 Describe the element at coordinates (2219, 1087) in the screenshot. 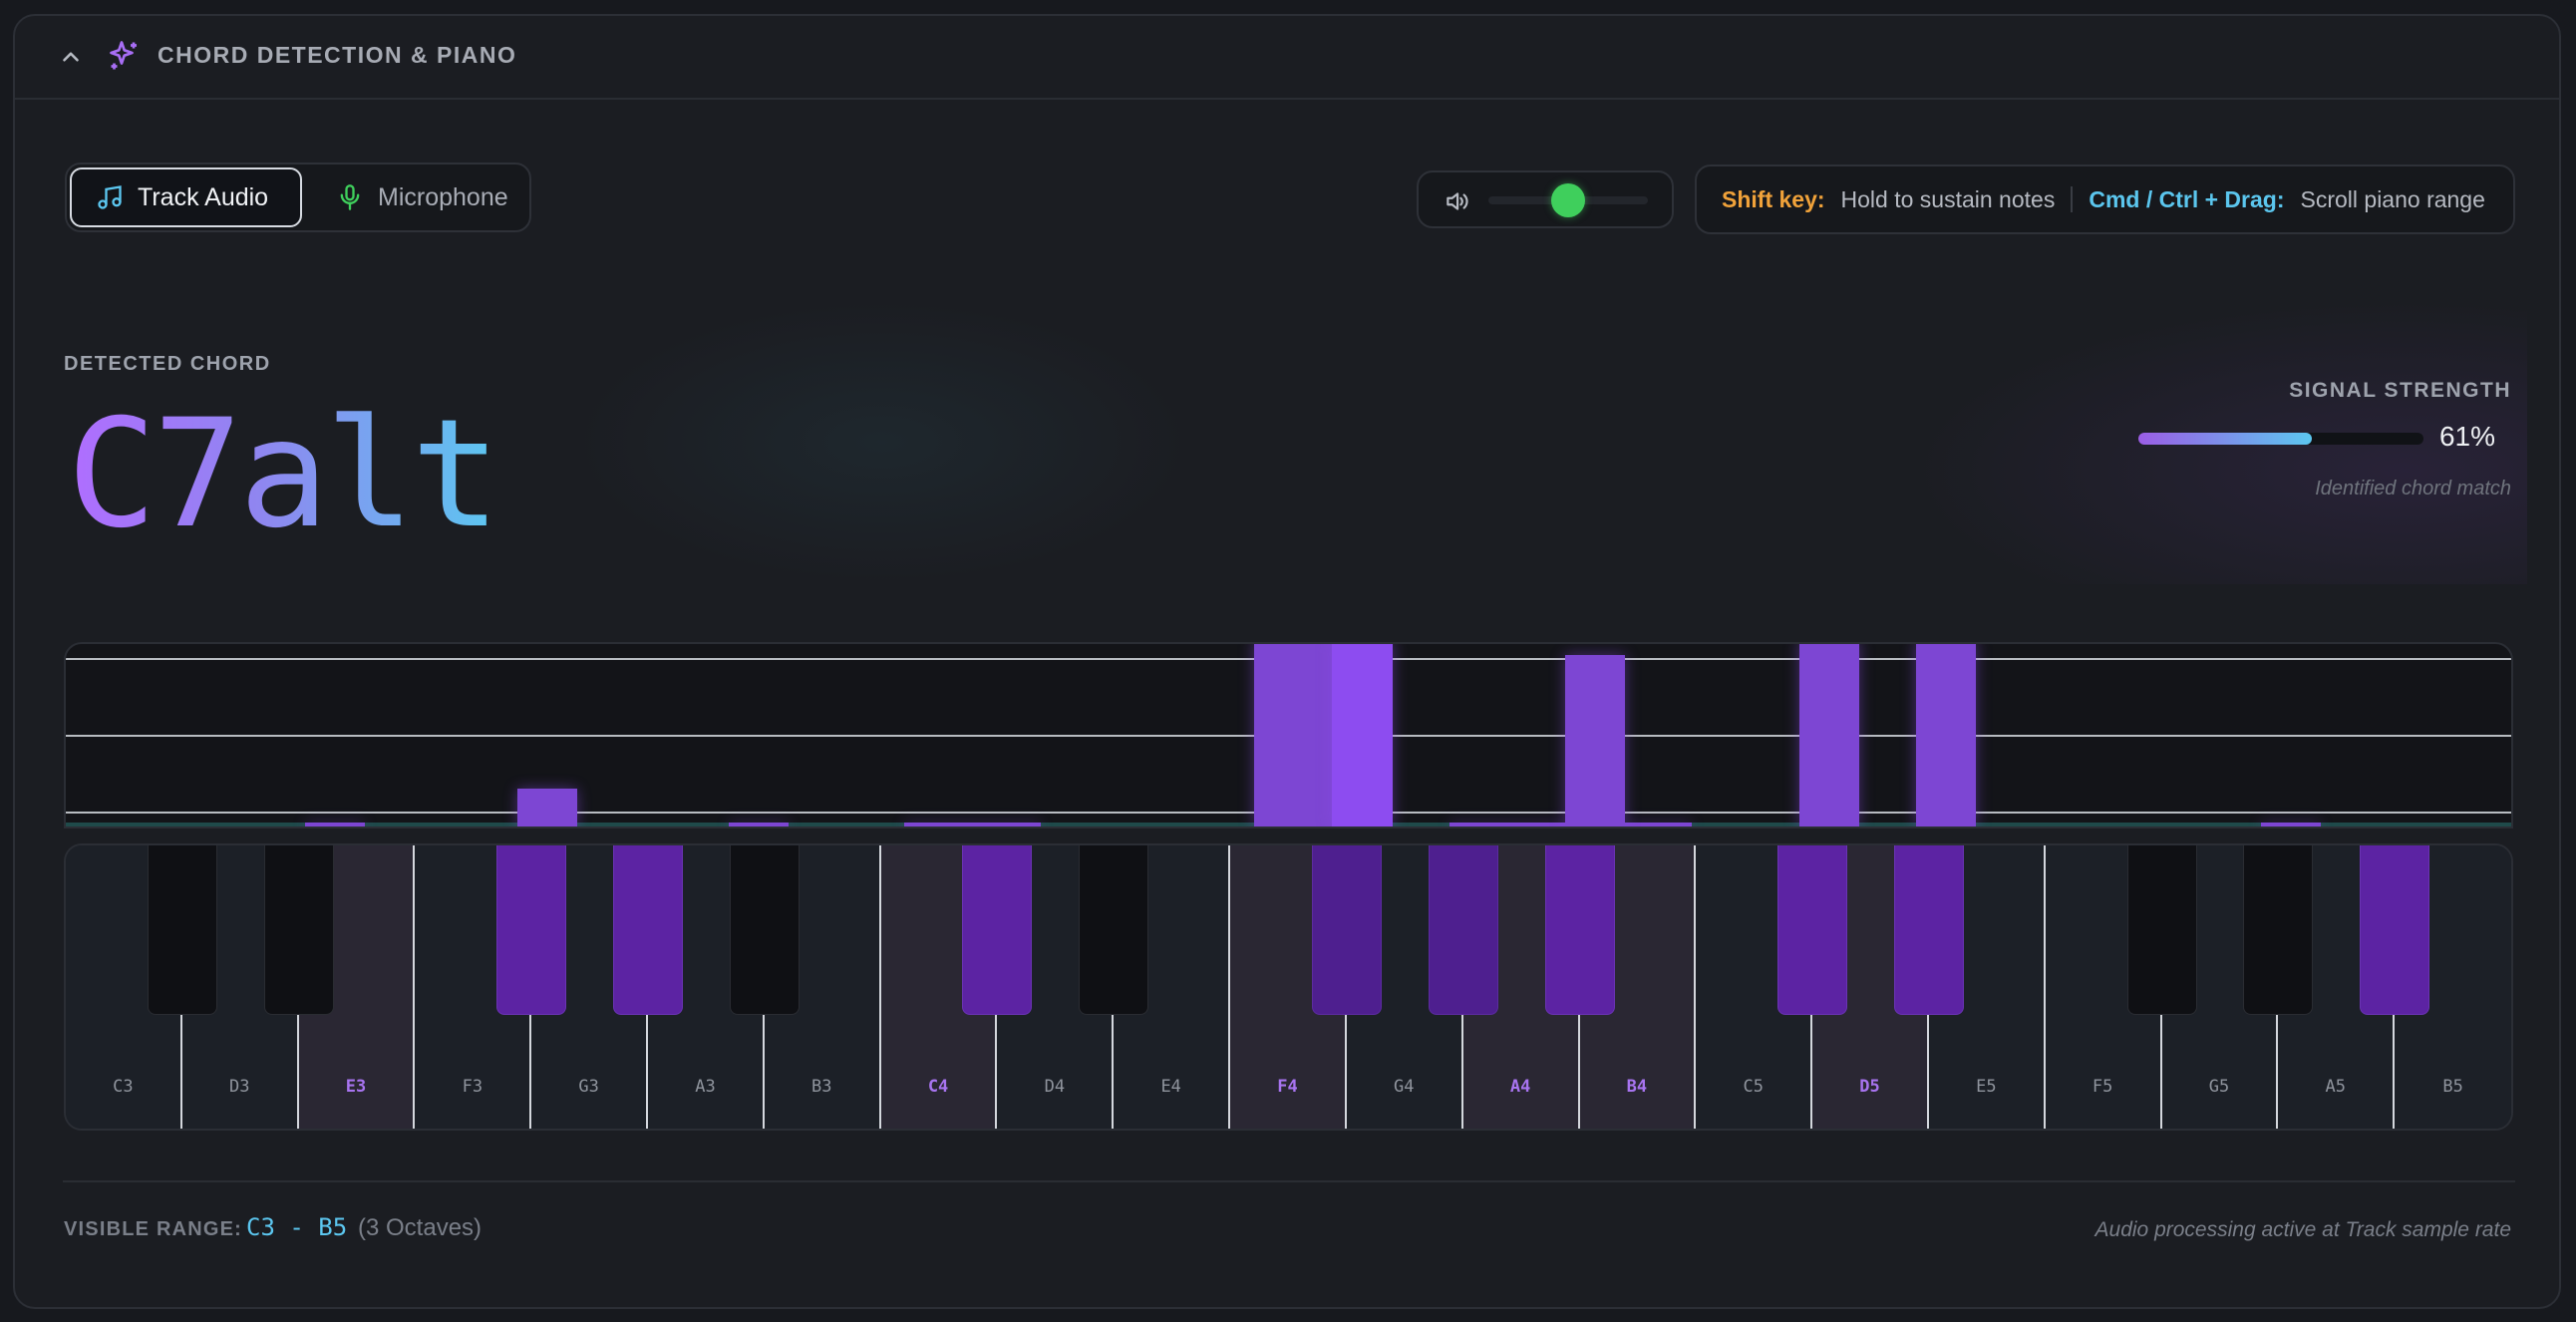

I see `key-label: G5` at that location.